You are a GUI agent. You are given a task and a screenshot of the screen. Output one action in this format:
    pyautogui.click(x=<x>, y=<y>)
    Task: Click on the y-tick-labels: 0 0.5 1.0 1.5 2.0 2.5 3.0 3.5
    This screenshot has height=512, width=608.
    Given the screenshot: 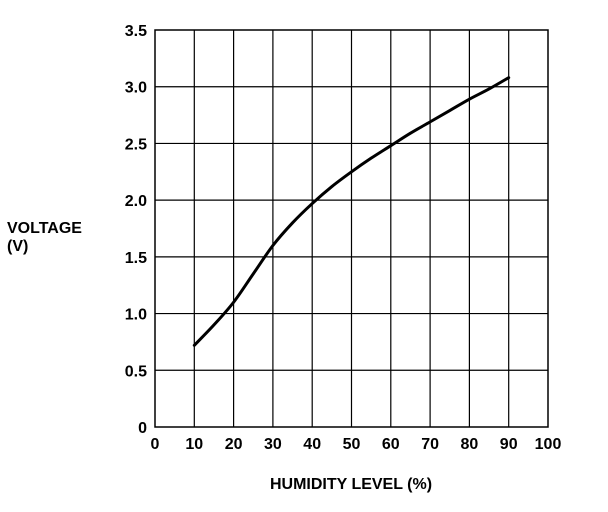 What is the action you would take?
    pyautogui.click(x=136, y=230)
    